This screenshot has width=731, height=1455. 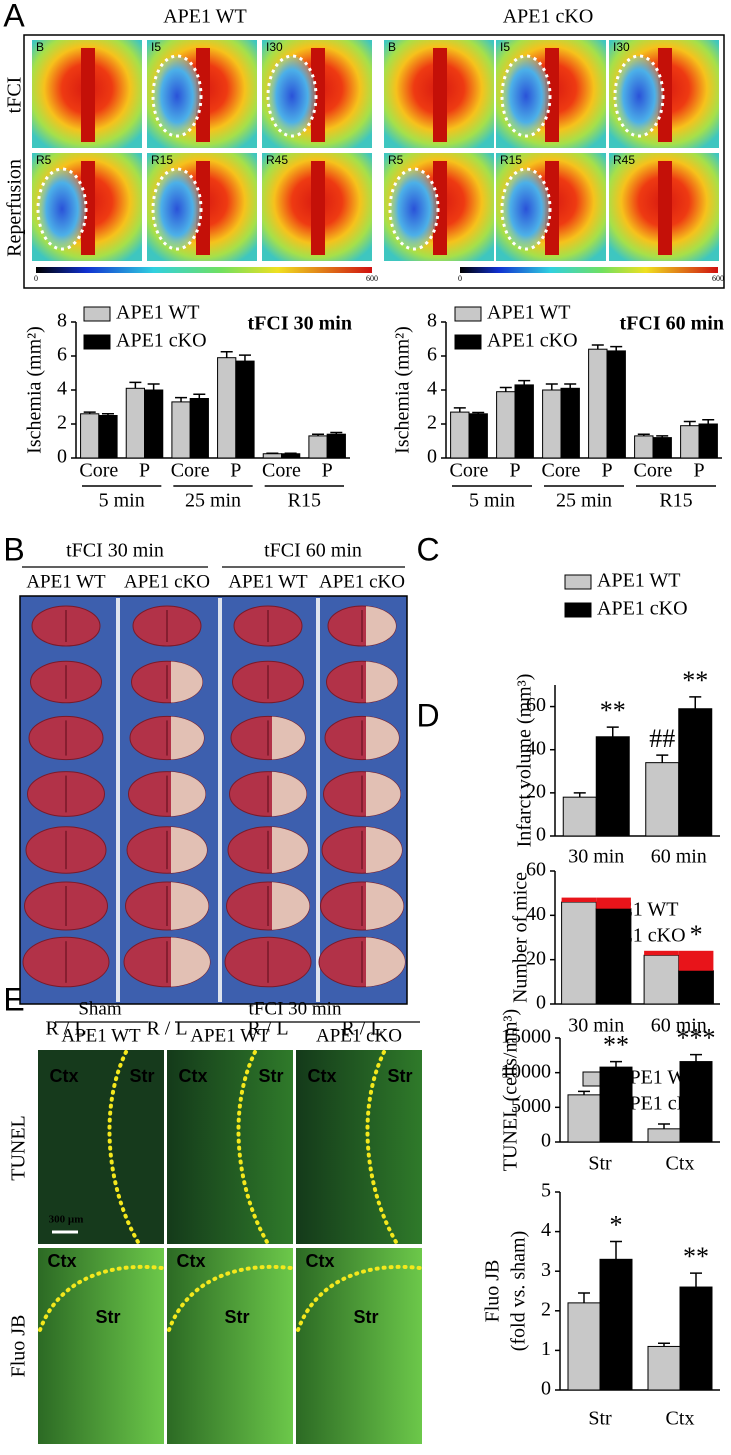 What do you see at coordinates (313, 551) in the screenshot?
I see `condition-label: tFCI 60 min` at bounding box center [313, 551].